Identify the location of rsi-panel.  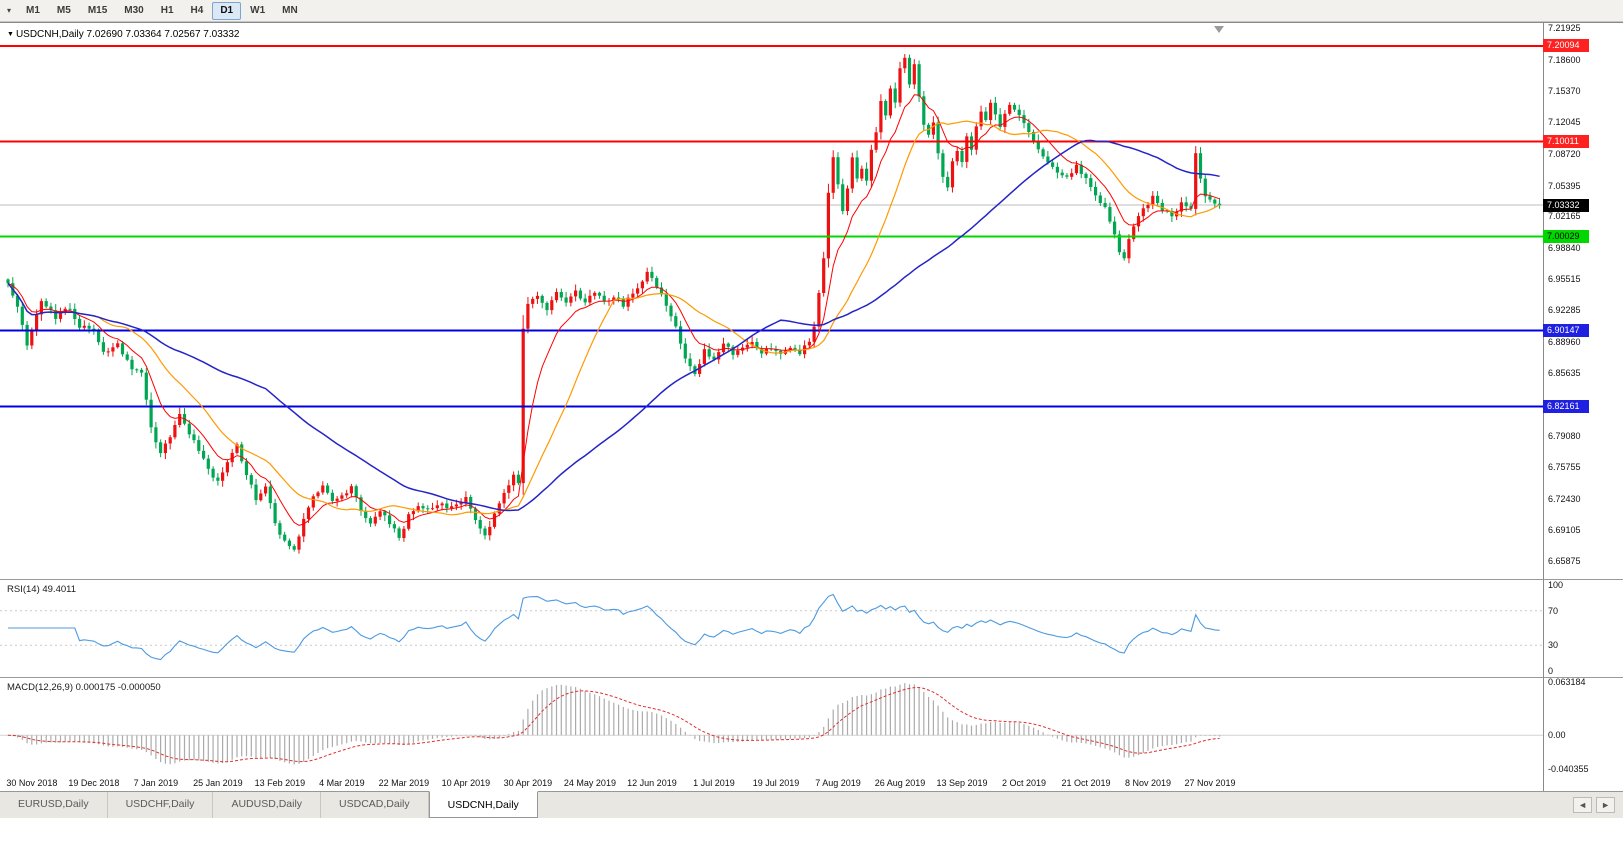
(771, 628).